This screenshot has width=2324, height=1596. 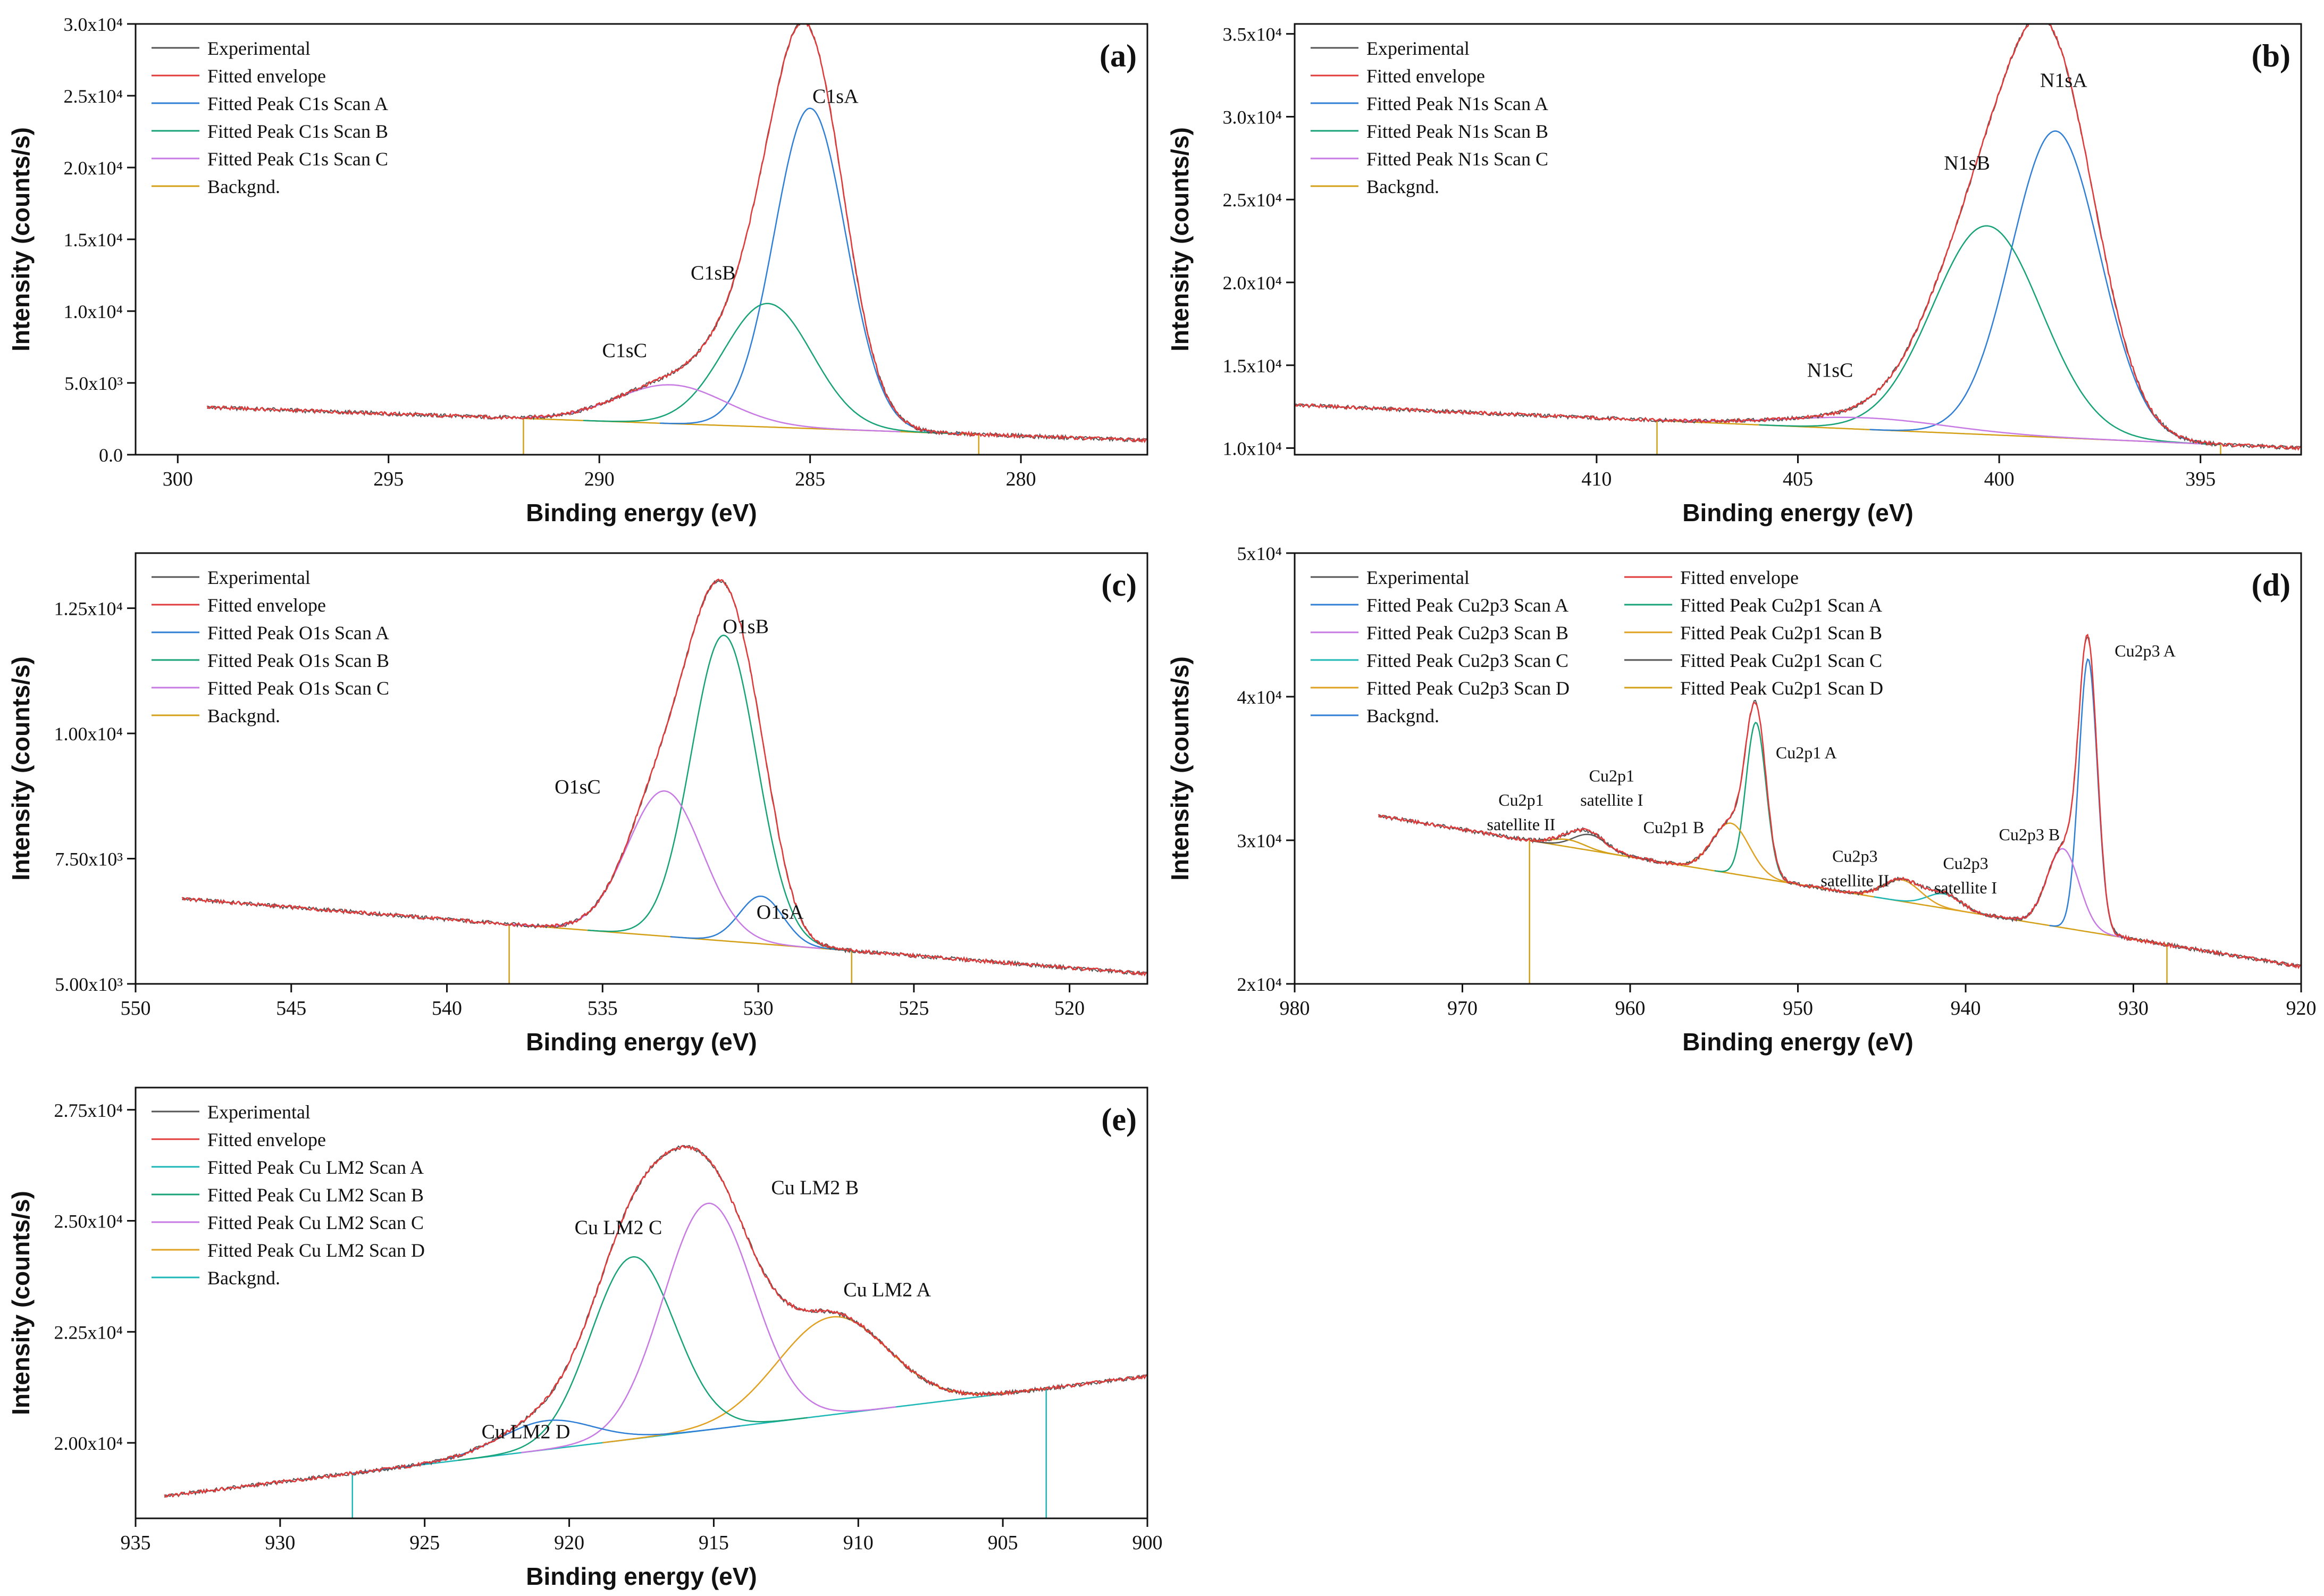 I want to click on y-tick-label: 0.0, so click(x=111, y=455).